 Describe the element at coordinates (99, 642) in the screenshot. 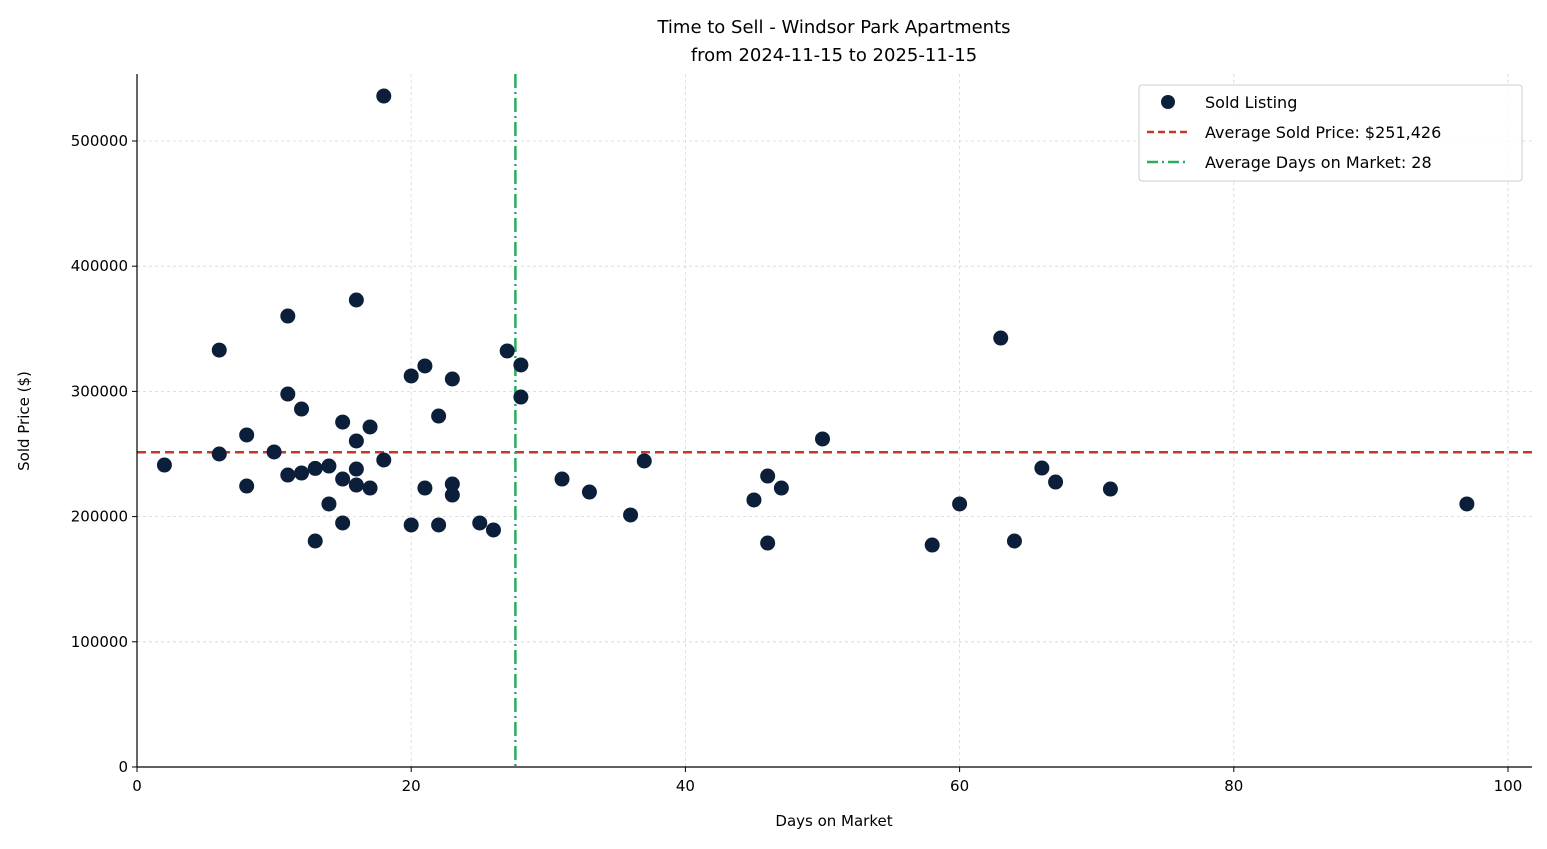

I see `y-tick-label: 100000` at that location.